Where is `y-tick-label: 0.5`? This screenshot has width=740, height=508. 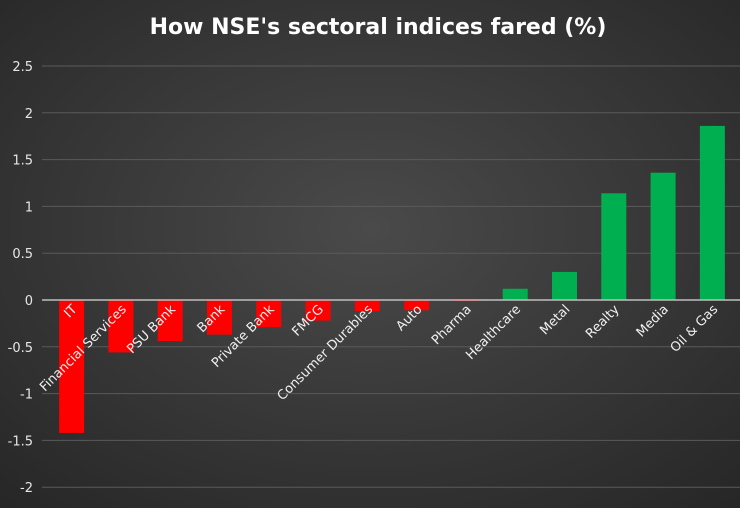 y-tick-label: 0.5 is located at coordinates (22, 254).